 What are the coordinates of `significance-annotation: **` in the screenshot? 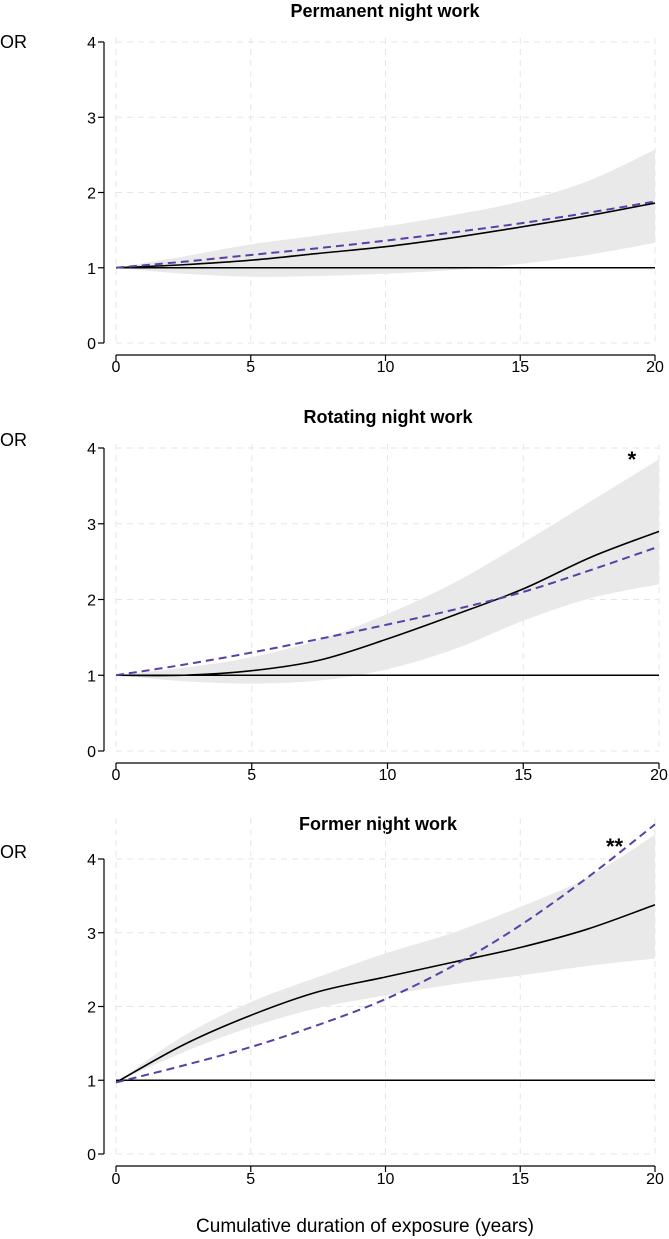 It's located at (615, 846).